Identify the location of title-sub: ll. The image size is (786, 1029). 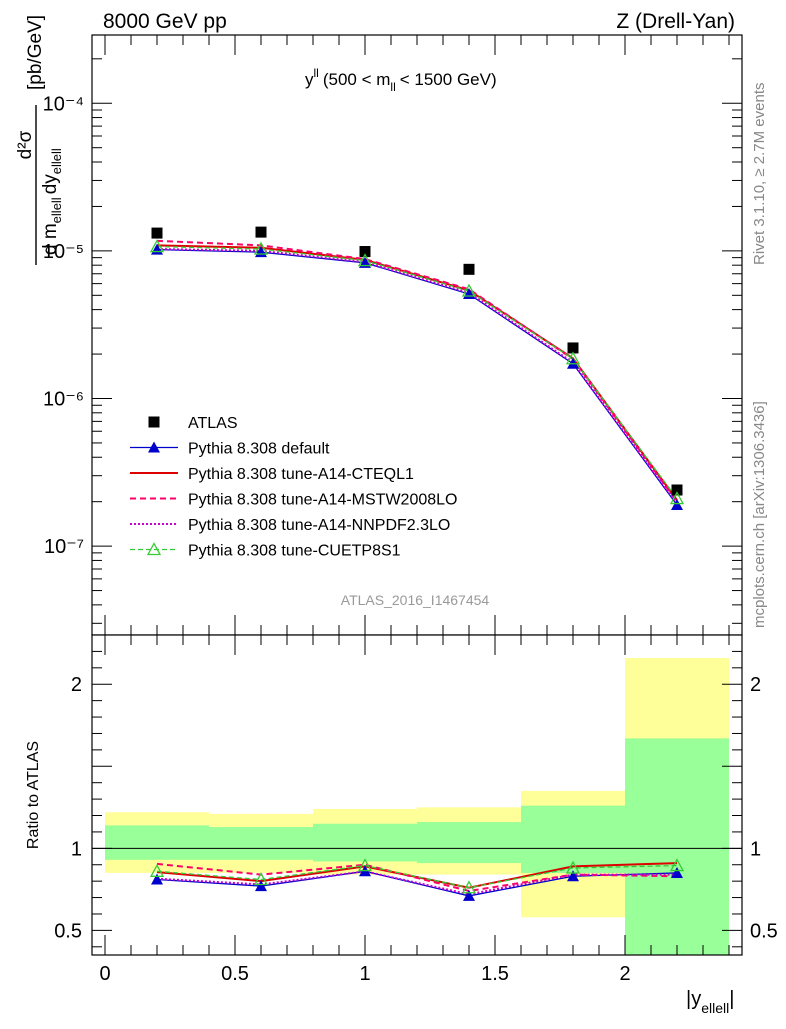
(392, 87).